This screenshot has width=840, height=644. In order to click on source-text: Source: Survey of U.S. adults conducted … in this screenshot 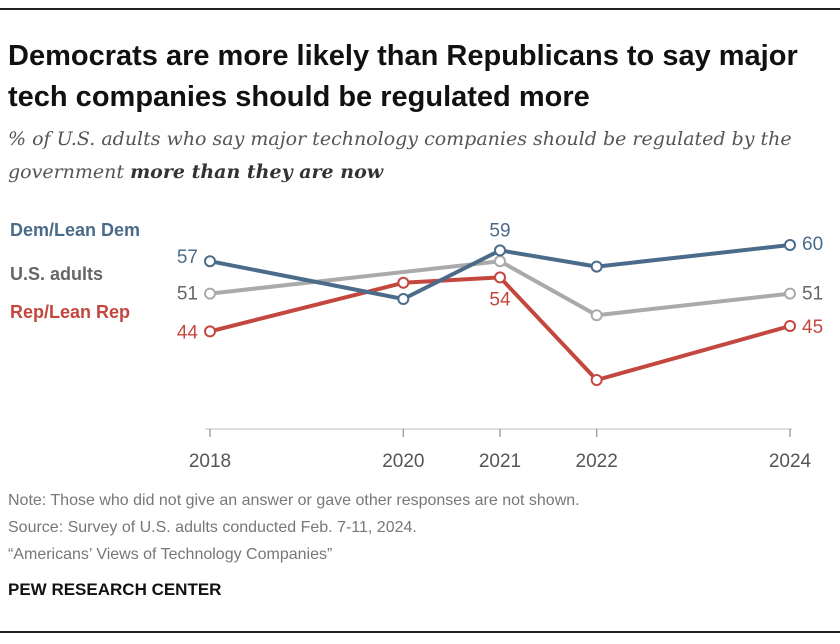, I will do `click(212, 527)`.